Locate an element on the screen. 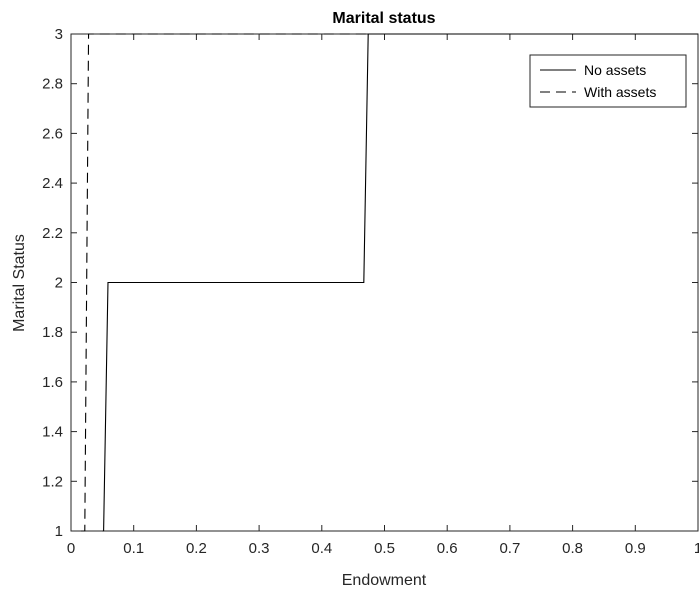 Image resolution: width=699 pixels, height=590 pixels. x-tick-label: 0.4 is located at coordinates (321, 548).